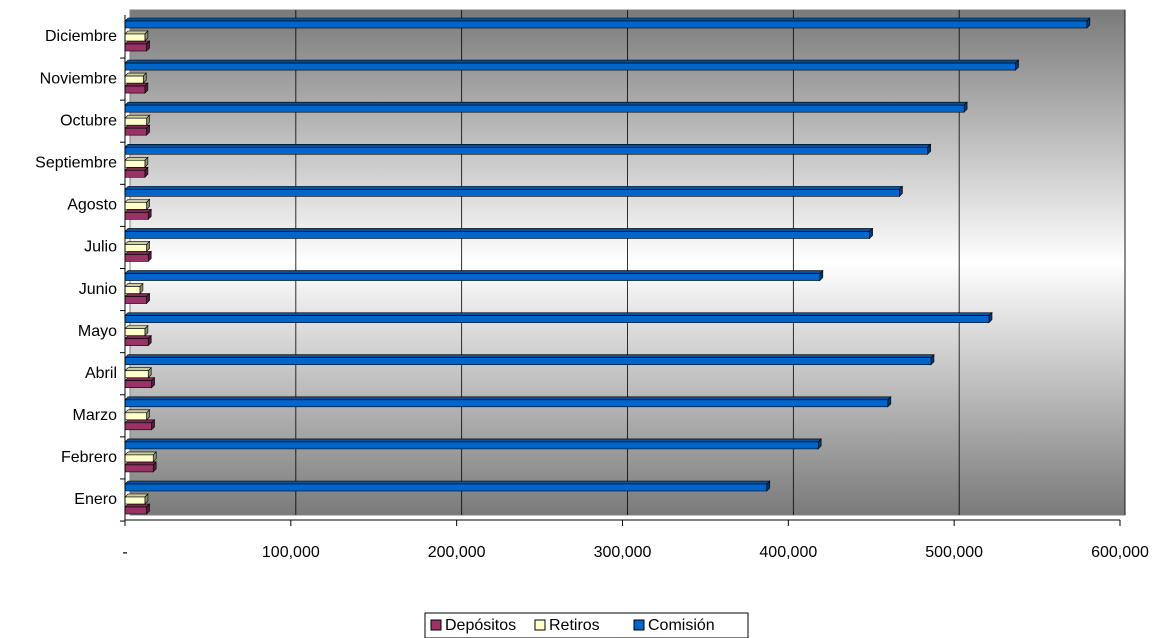 The width and height of the screenshot is (1162, 638). I want to click on x-tick-label: 200,000, so click(457, 552).